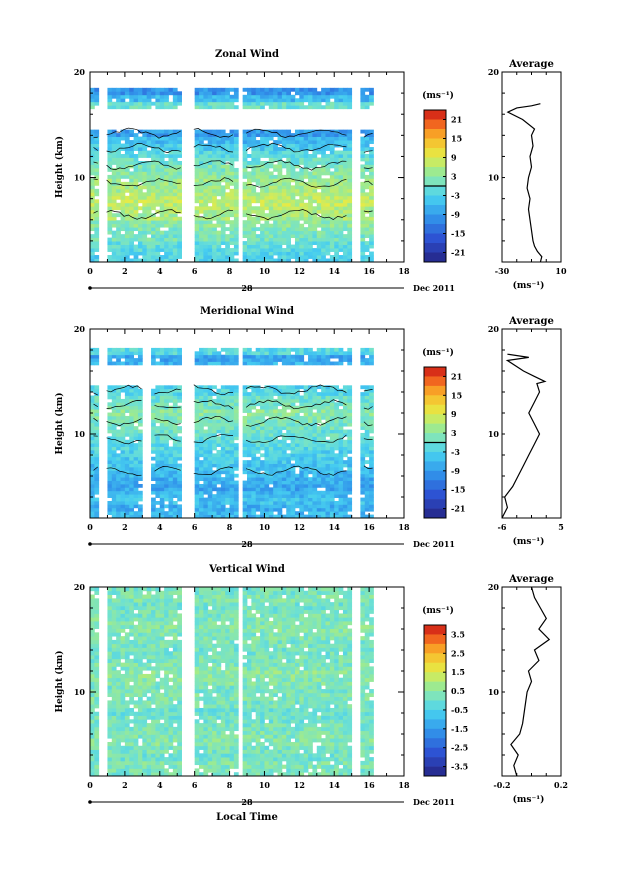 This screenshot has height=873, width=621. I want to click on panel-title: Meridional Wind, so click(247, 311).